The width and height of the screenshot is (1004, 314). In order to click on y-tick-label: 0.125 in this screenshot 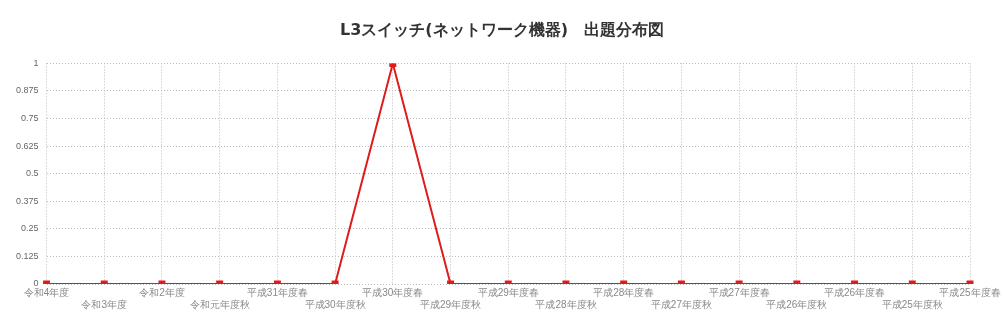, I will do `click(27, 255)`.